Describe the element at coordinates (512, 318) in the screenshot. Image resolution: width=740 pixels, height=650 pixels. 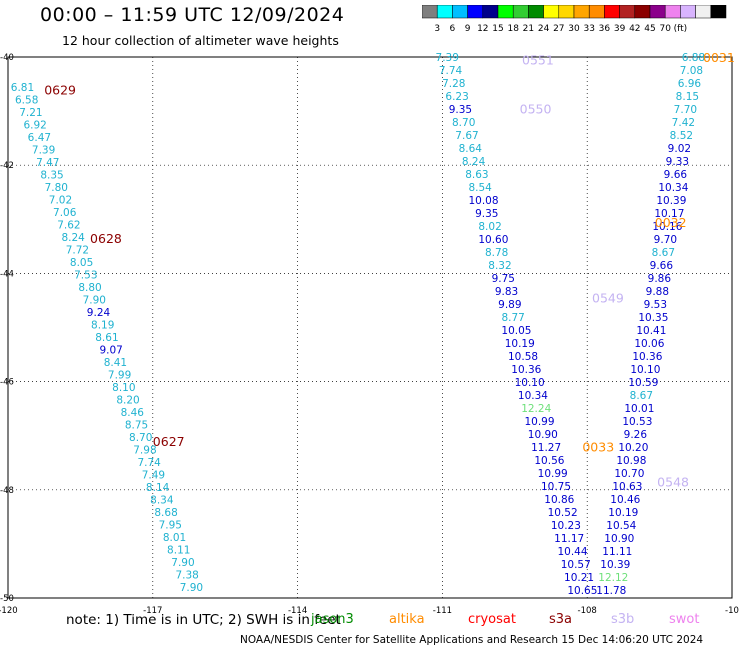
I see `wave-height-value: 8.77` at that location.